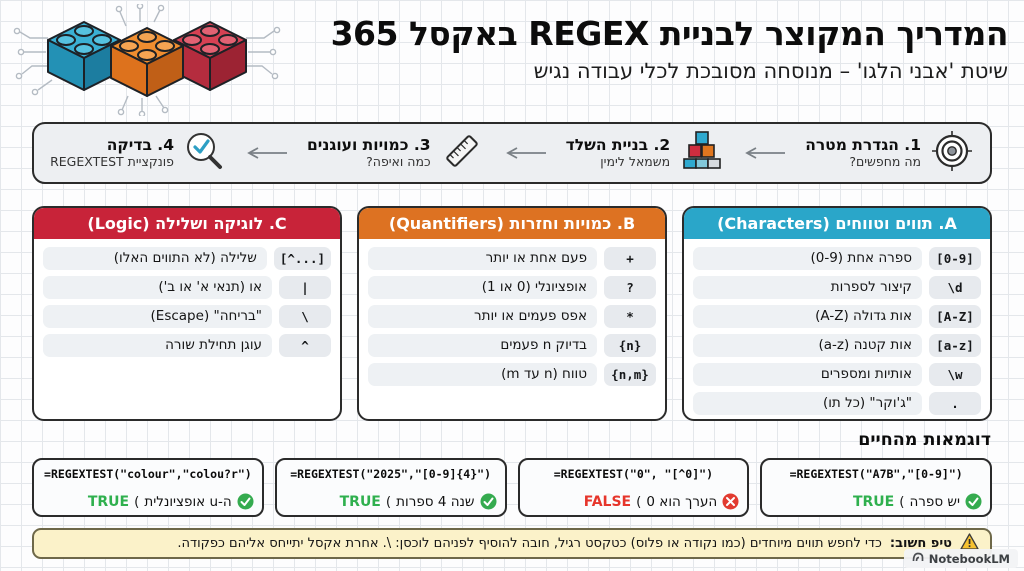 The height and width of the screenshot is (571, 1024). Describe the element at coordinates (633, 474) in the screenshot. I see `formula-text: =REGEXTEST("0", "[^0]")` at that location.